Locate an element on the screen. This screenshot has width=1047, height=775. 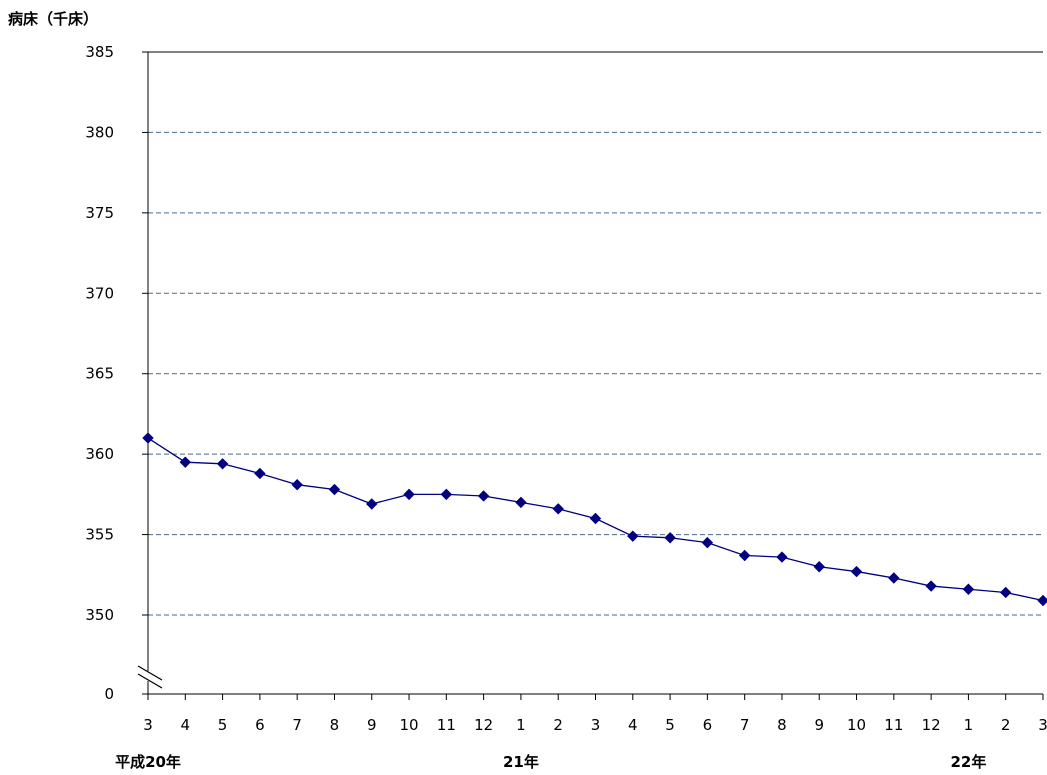
y-tick-label: 365 is located at coordinates (99, 374).